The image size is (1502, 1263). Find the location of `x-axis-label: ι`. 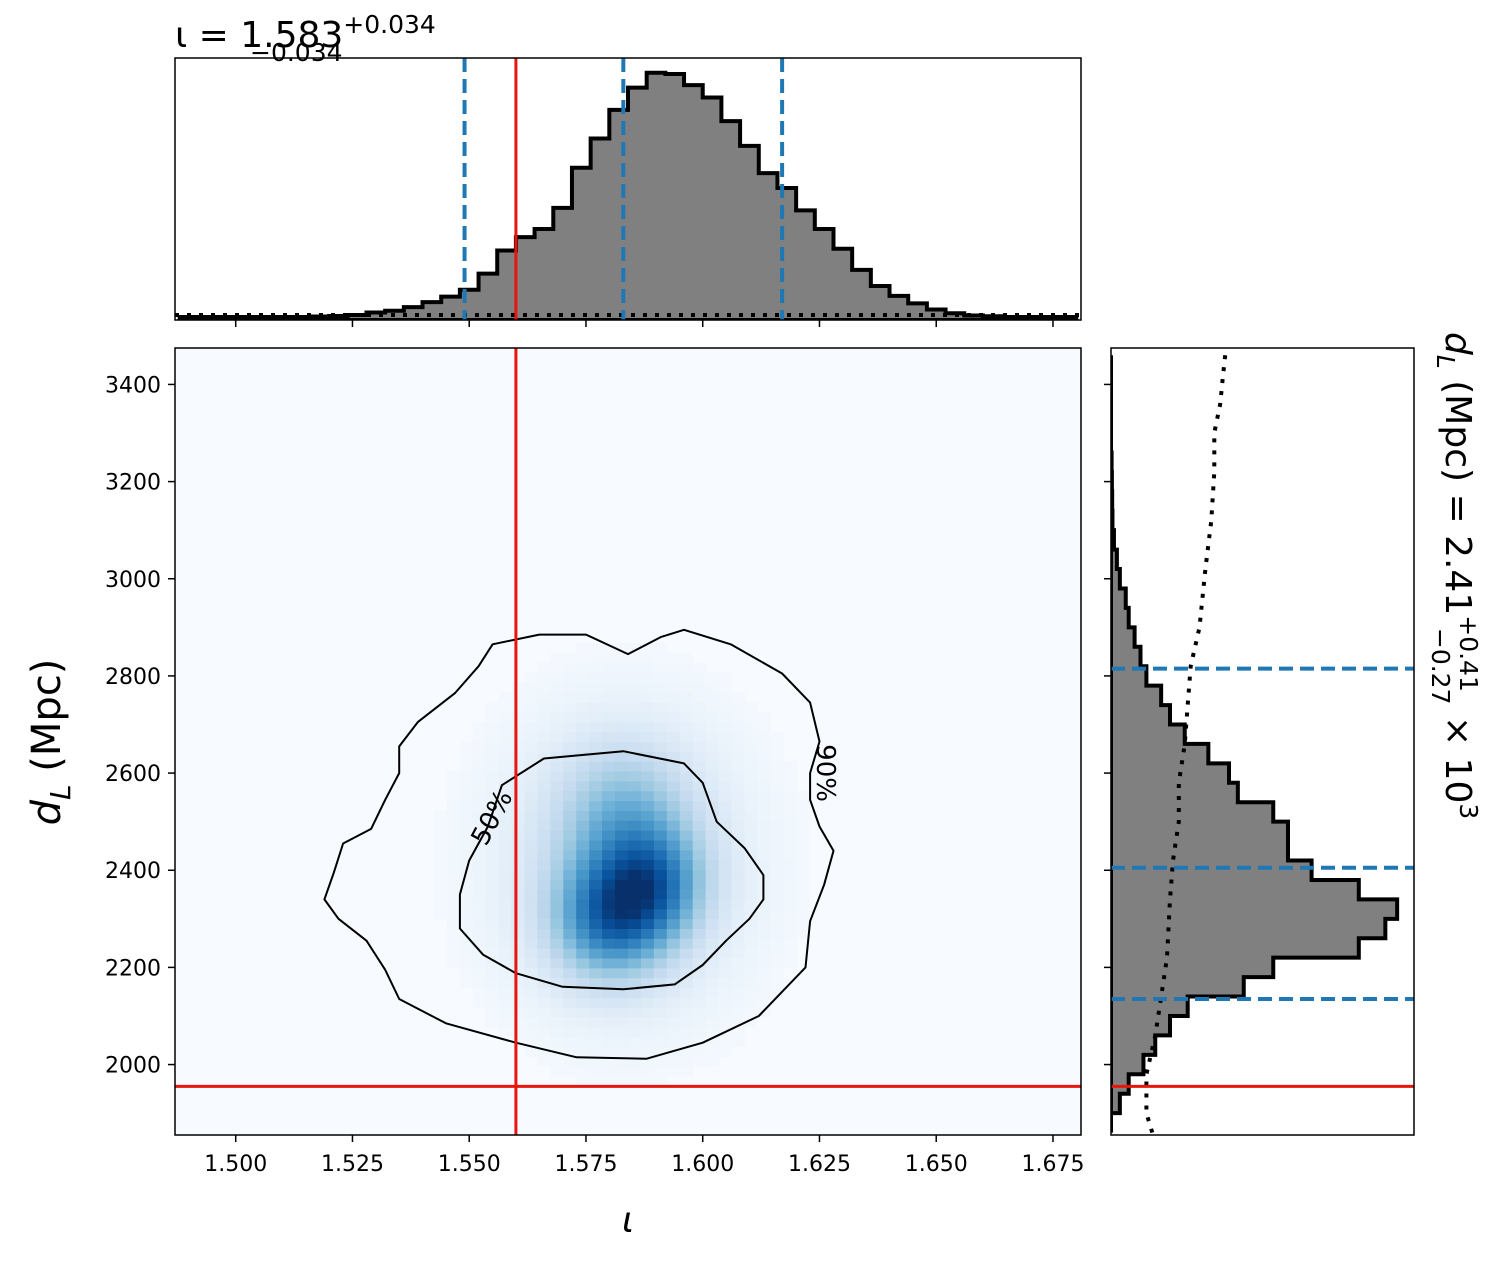

x-axis-label: ι is located at coordinates (628, 1220).